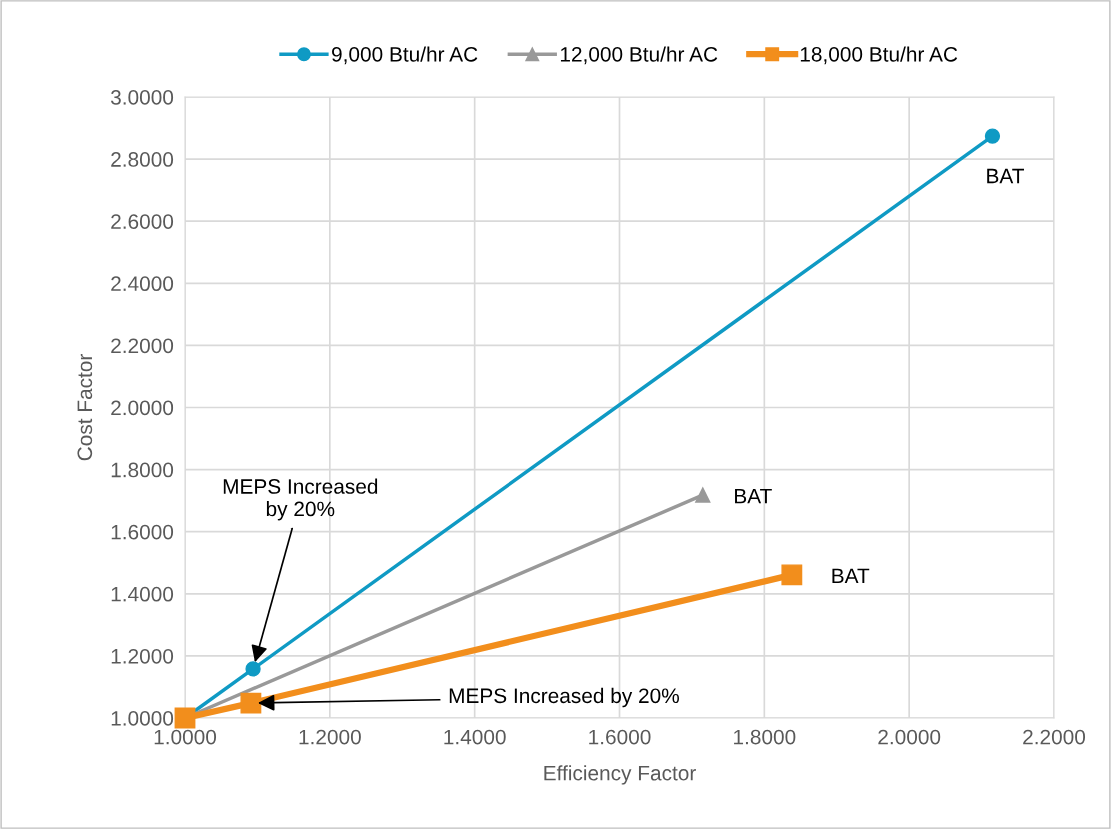 This screenshot has height=829, width=1111. Describe the element at coordinates (142, 221) in the screenshot. I see `y-tick-label: 2.6000` at that location.